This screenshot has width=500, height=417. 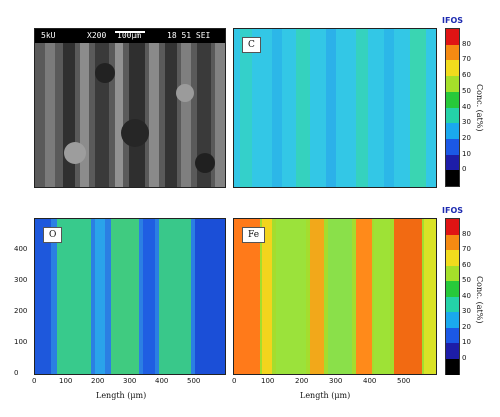 I want to click on x-tick-100: 100, so click(x=66, y=381).